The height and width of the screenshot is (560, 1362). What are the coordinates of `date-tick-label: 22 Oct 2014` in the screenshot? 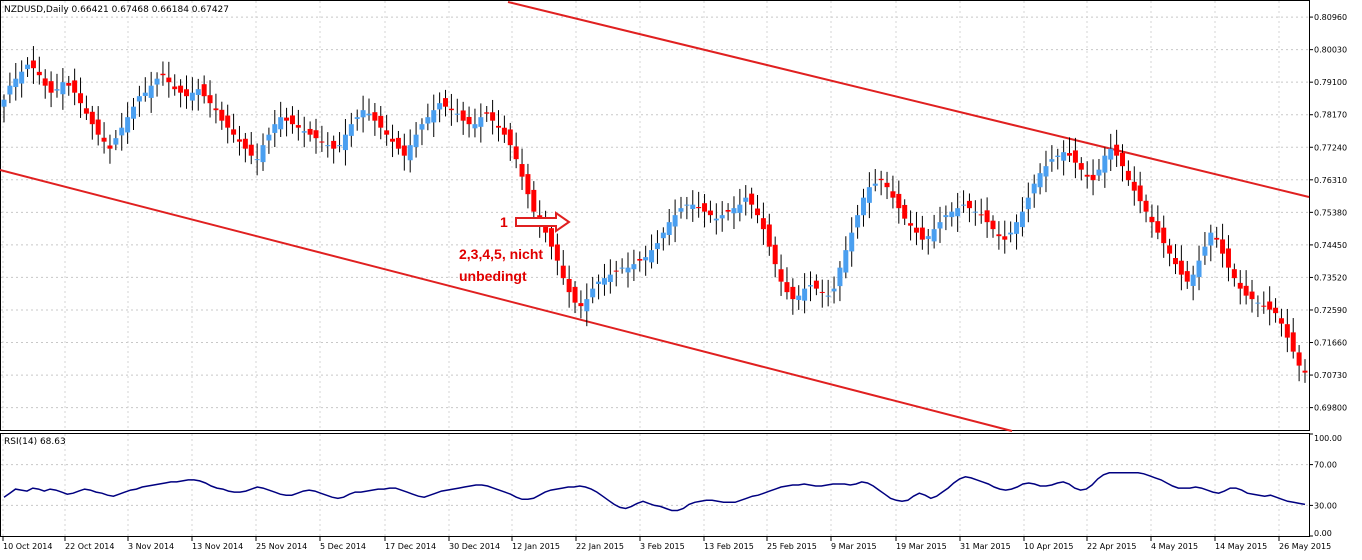 It's located at (89, 546).